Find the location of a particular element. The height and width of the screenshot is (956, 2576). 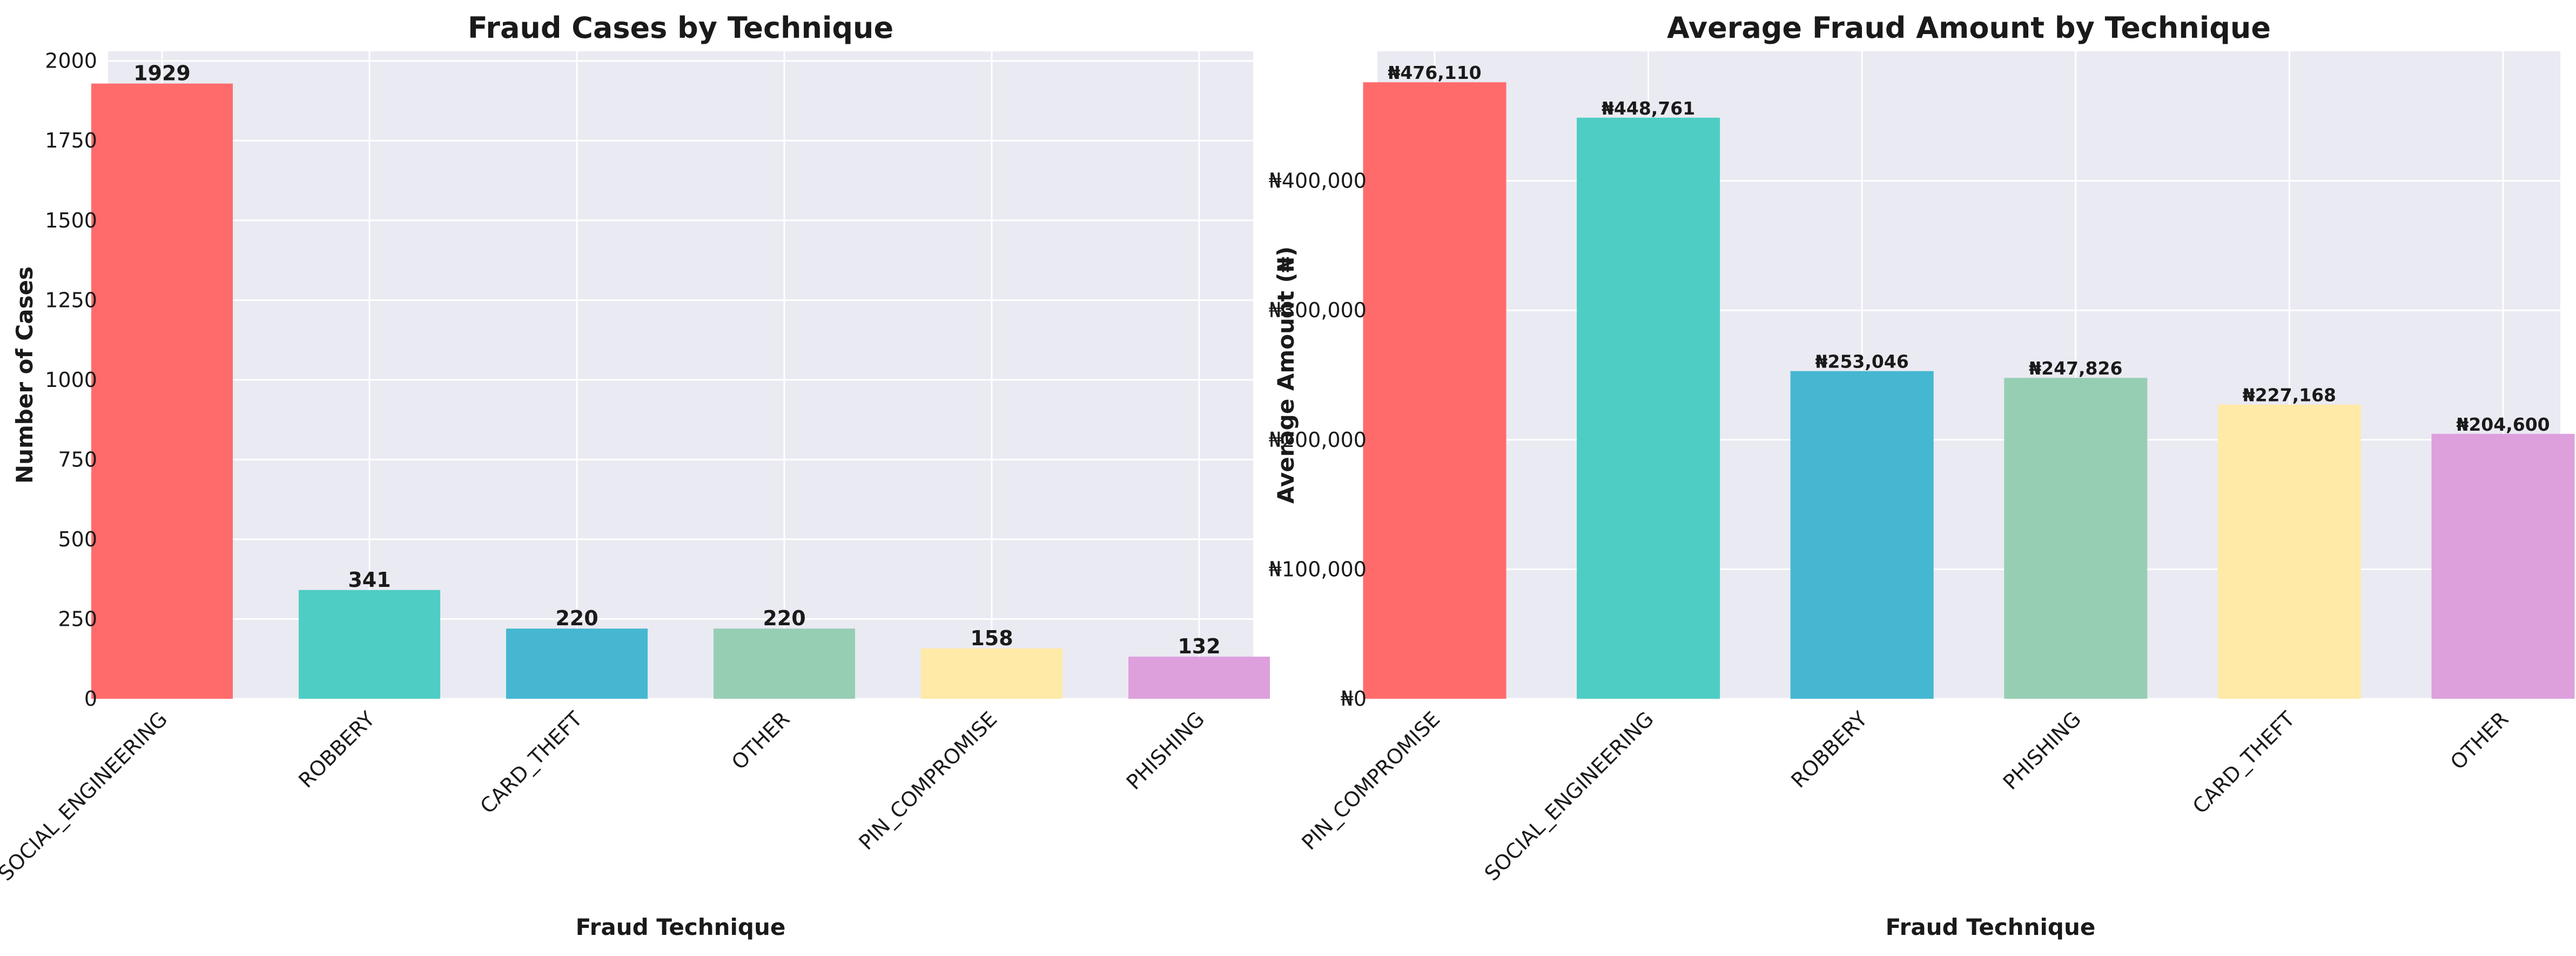

y-axis-label-right: Average Amount (₦) is located at coordinates (1286, 375).